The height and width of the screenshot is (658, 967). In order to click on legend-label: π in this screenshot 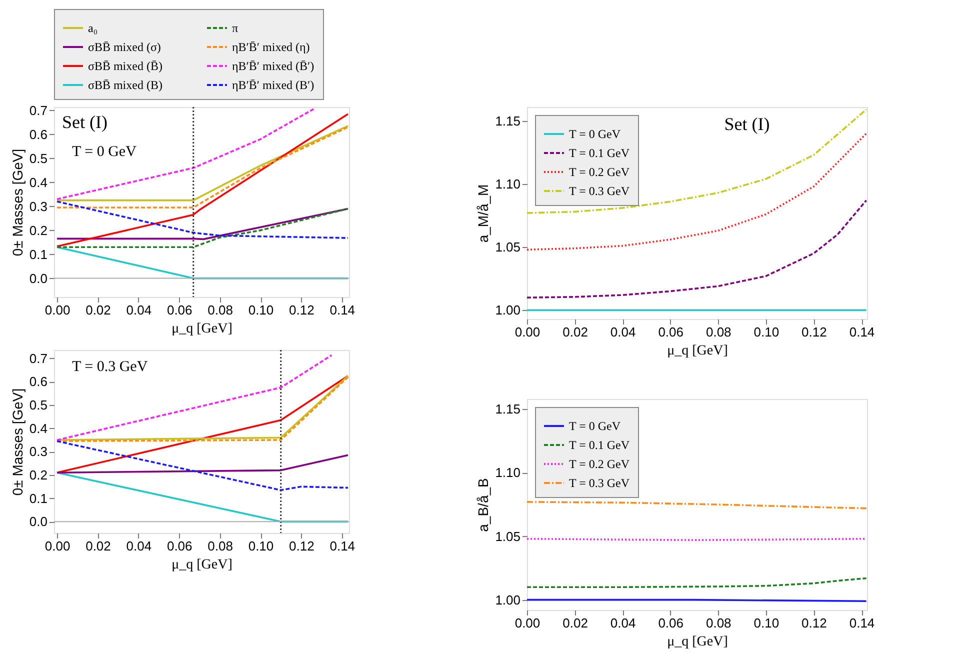, I will do `click(235, 28)`.